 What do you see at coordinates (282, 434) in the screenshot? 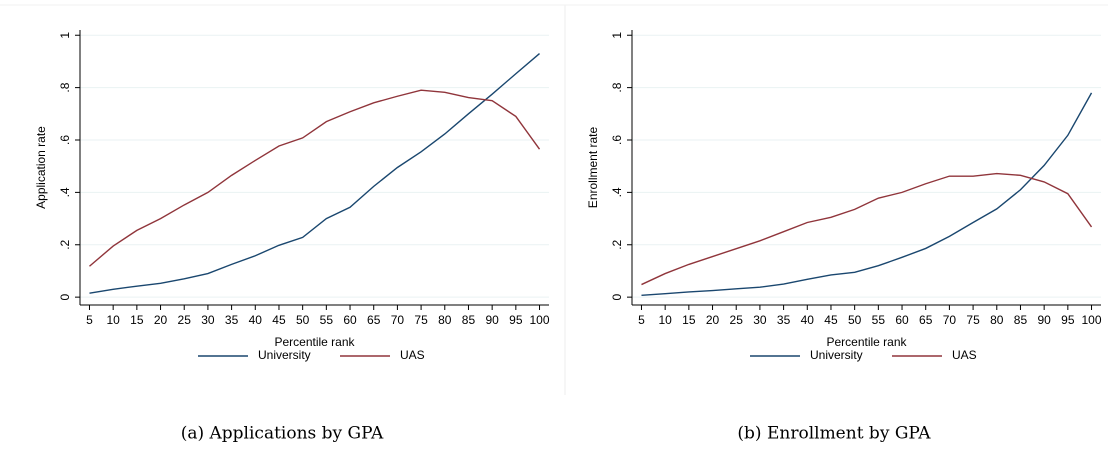
I see `caption: (a) Applications by GPA` at bounding box center [282, 434].